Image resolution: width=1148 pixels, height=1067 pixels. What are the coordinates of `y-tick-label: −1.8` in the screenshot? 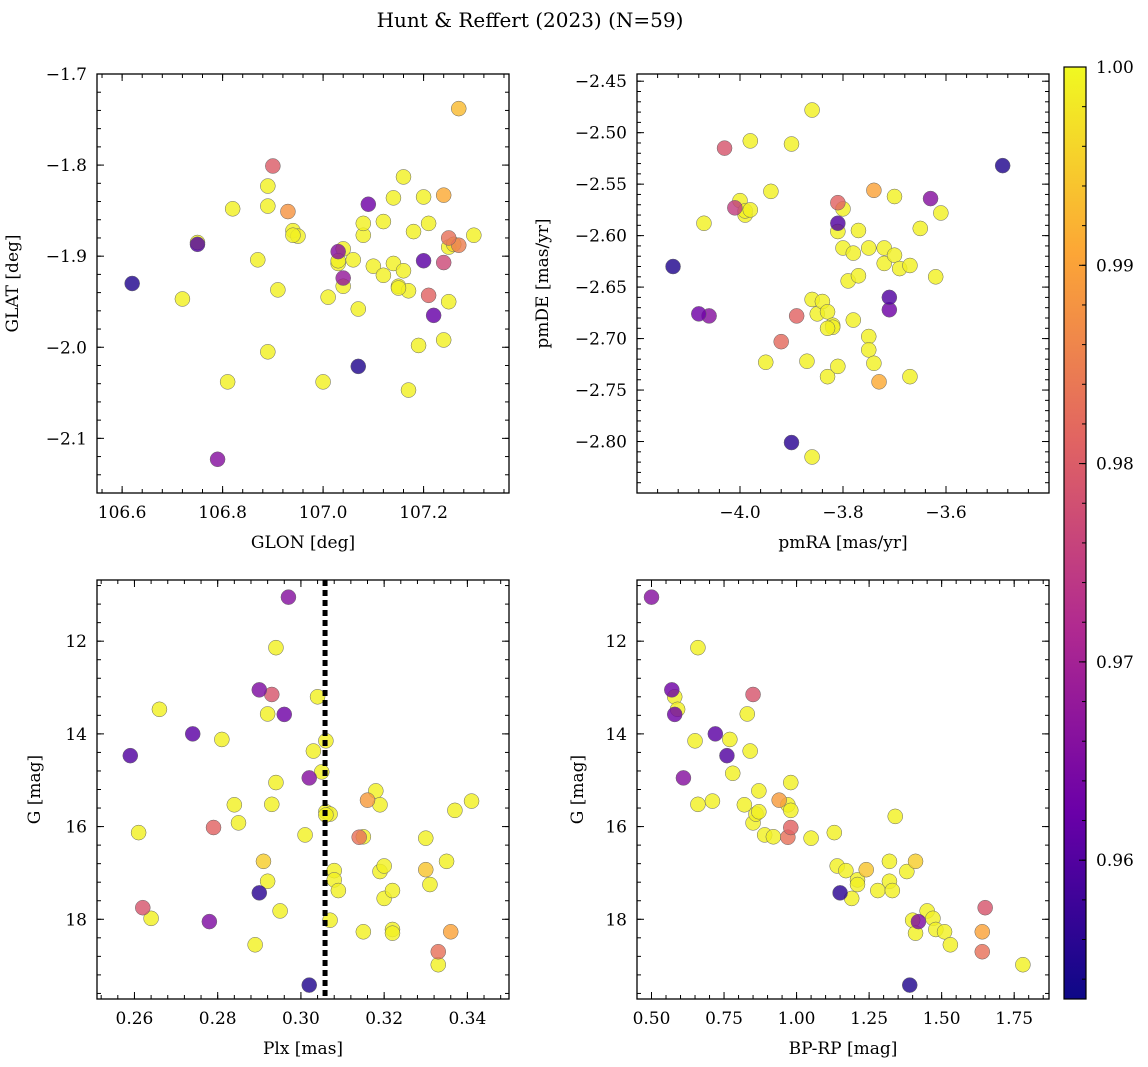 It's located at (66, 166).